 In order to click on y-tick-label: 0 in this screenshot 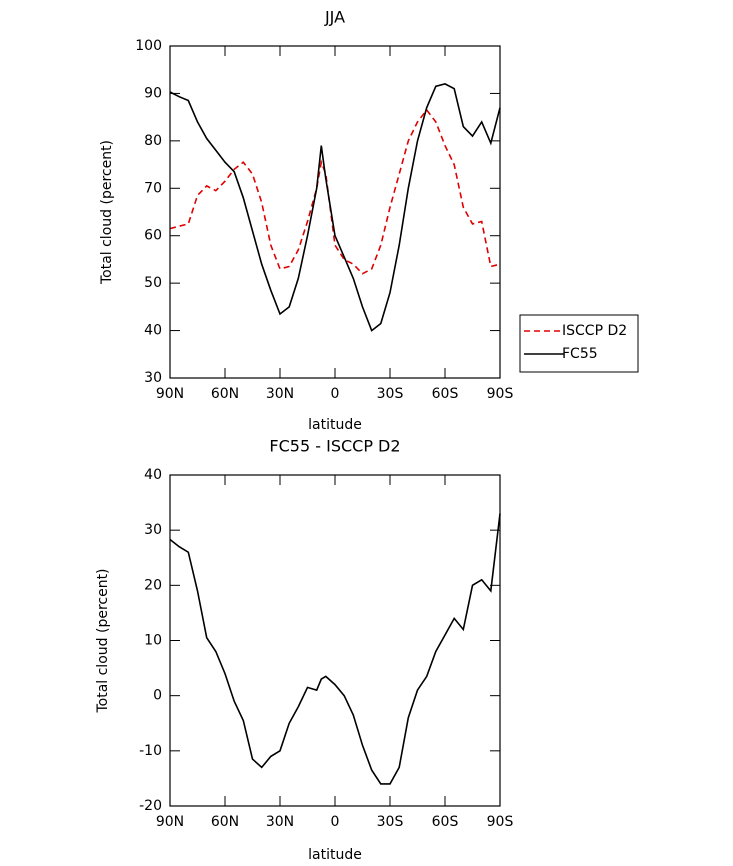, I will do `click(157, 696)`.